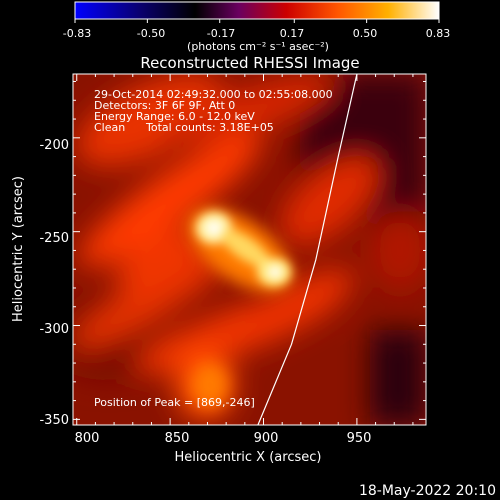  Describe the element at coordinates (213, 94) in the screenshot. I see `annotation-time-range: 29-Oct-2014 02:49:32.000 to 02:55:08.000` at that location.